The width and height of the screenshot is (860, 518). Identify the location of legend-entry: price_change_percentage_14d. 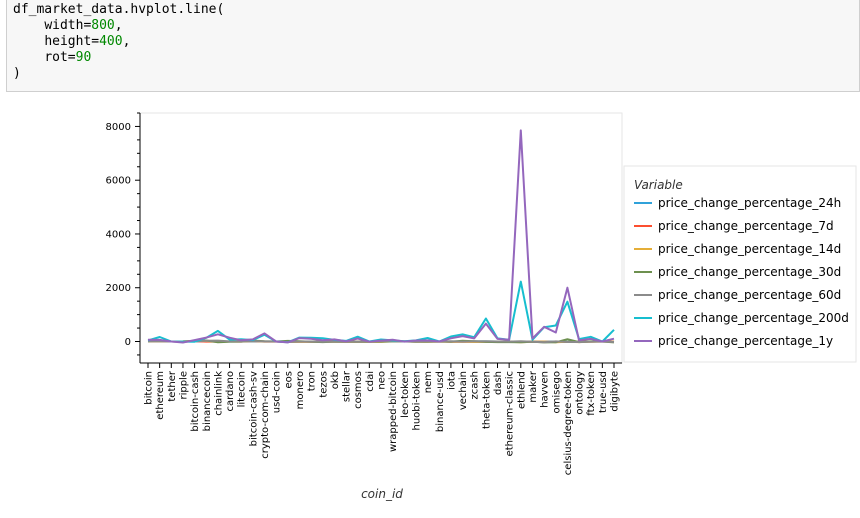
(749, 249).